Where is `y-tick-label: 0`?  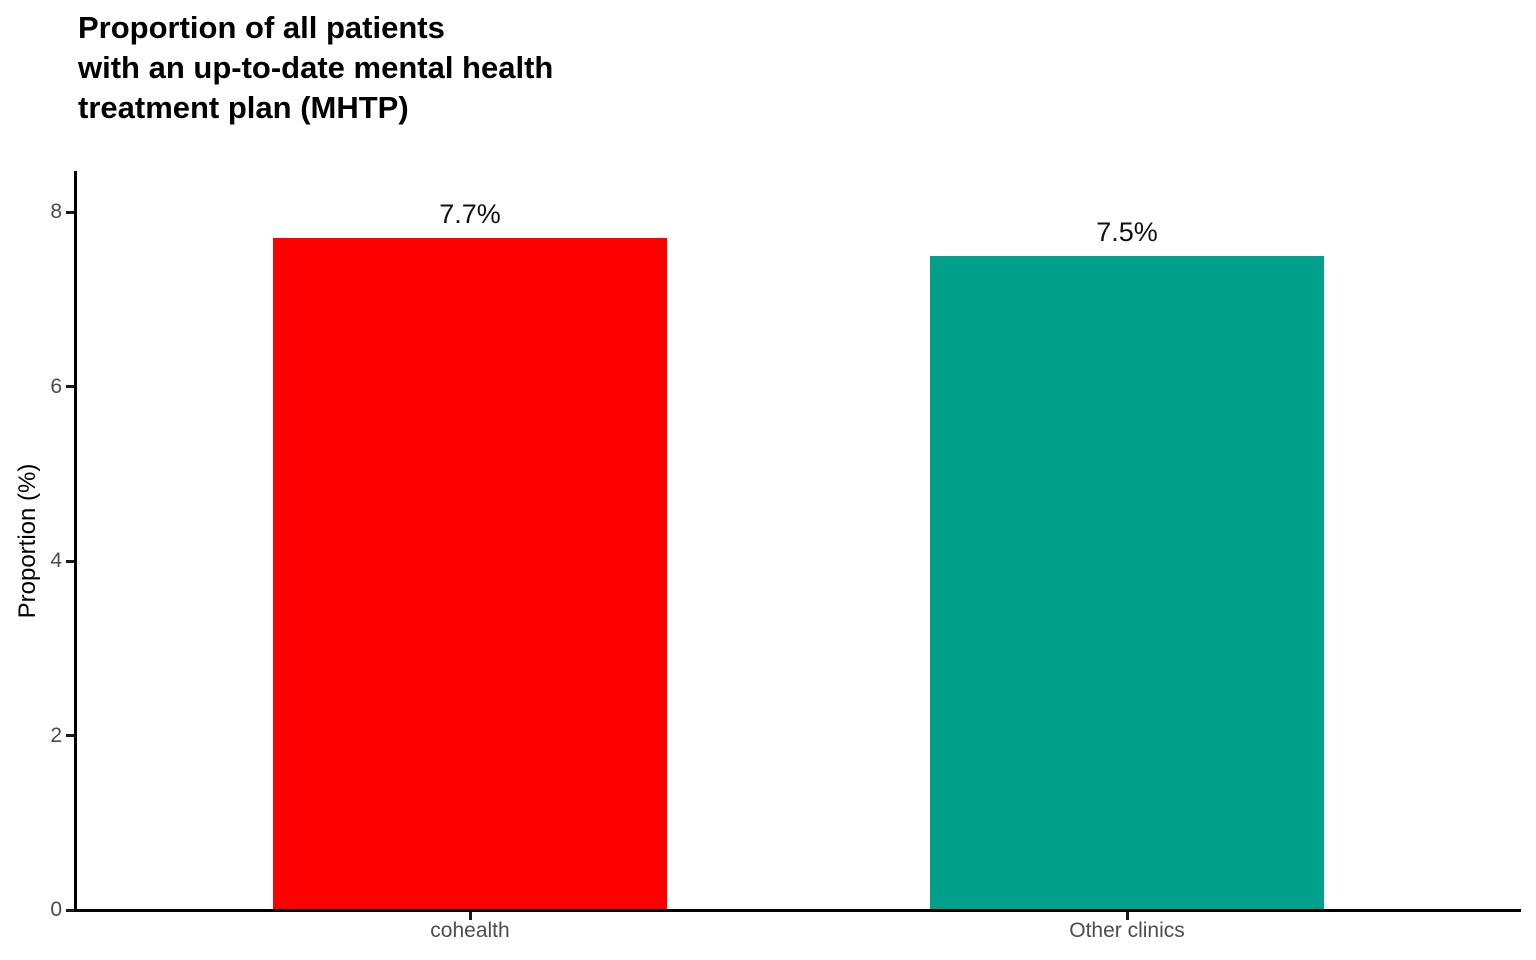
y-tick-label: 0 is located at coordinates (56, 909).